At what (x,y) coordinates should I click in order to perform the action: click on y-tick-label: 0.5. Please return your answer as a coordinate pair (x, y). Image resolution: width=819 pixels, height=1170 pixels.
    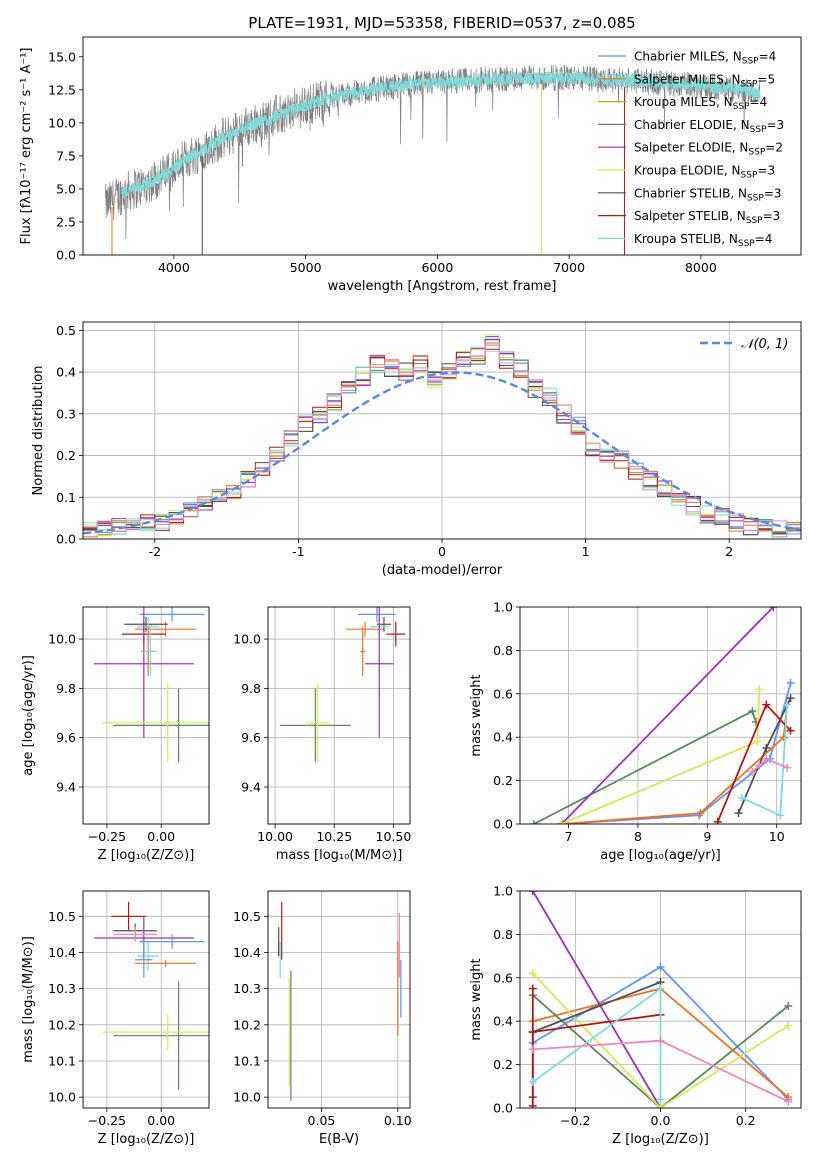
    Looking at the image, I should click on (66, 330).